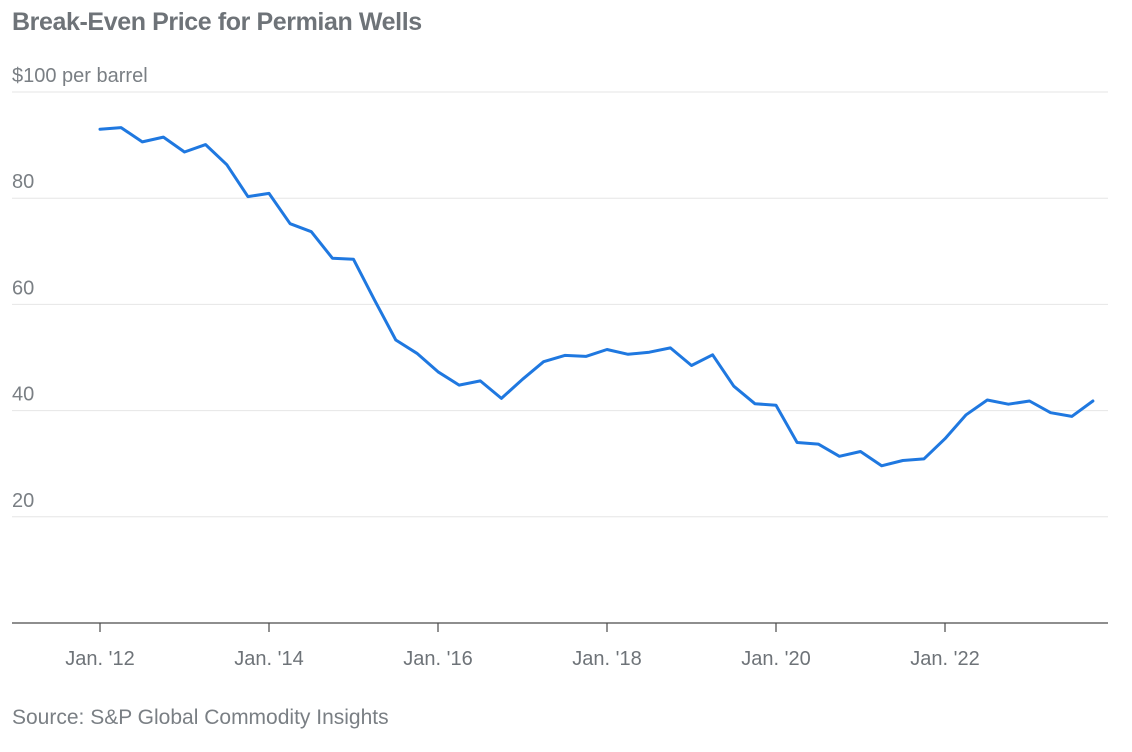 Image resolution: width=1132 pixels, height=752 pixels. Describe the element at coordinates (217, 22) in the screenshot. I see `chart-title: Break-Even Price for Permian Wells` at that location.